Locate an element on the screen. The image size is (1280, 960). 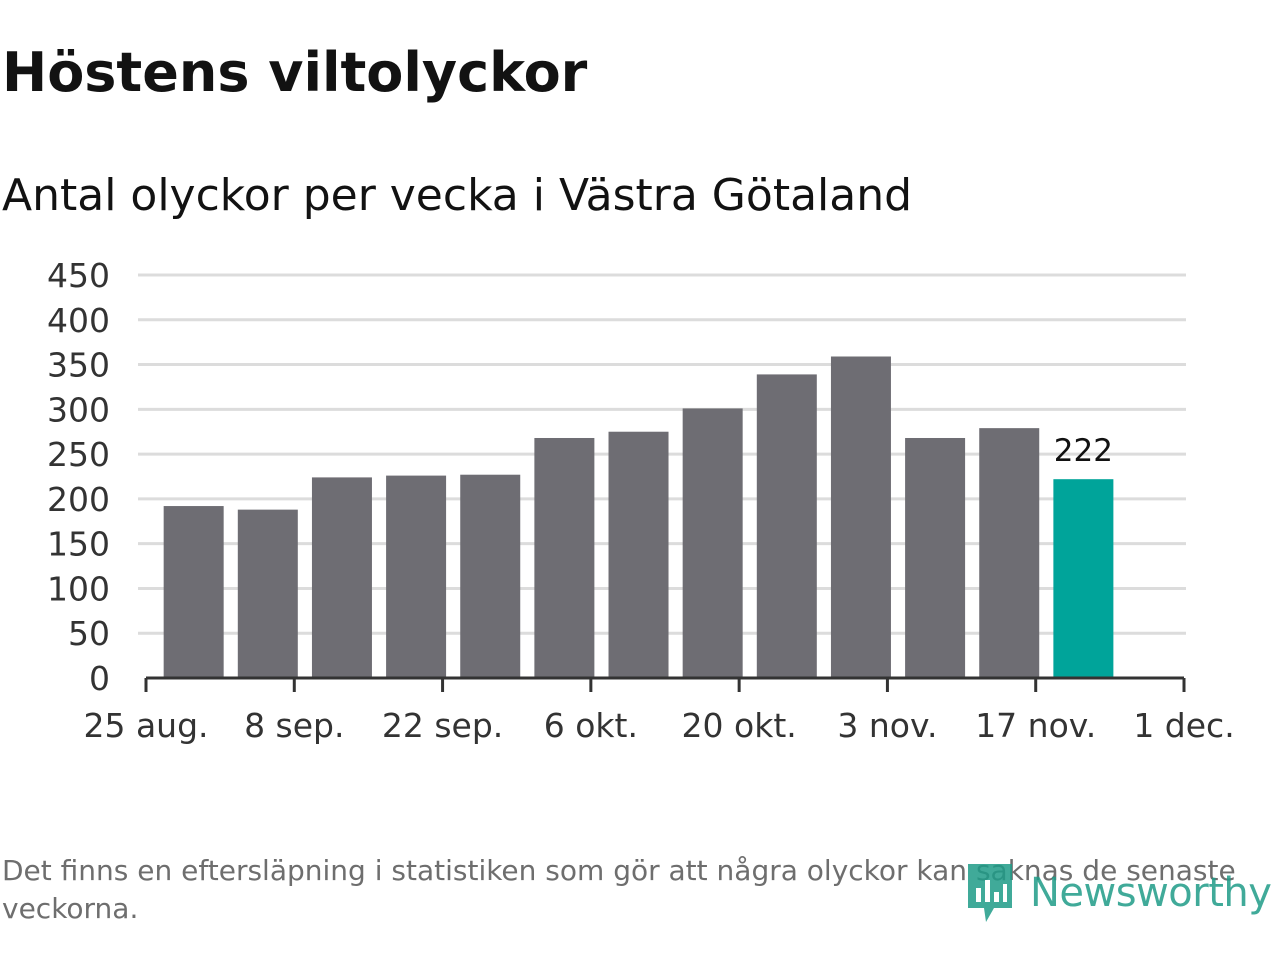
y-tick-label: 0 is located at coordinates (99, 678).